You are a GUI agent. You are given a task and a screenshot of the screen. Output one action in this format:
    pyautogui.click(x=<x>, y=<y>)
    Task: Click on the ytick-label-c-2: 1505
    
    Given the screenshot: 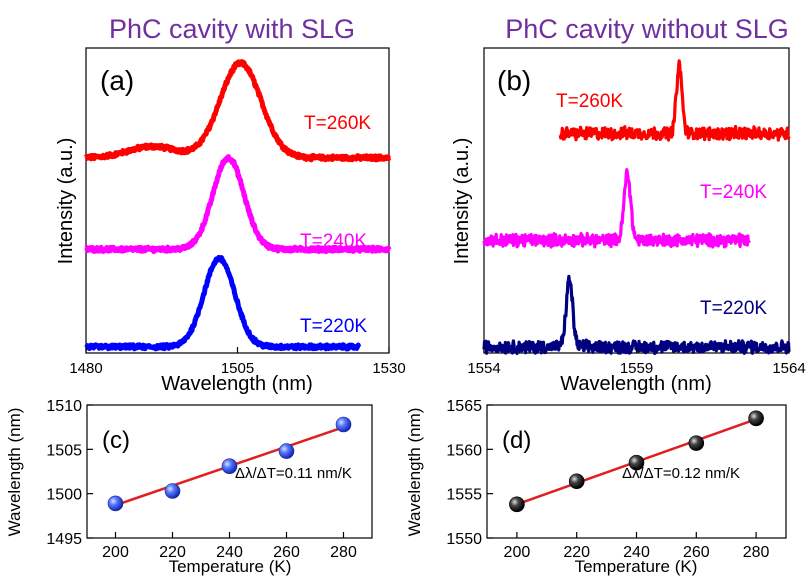 What is the action you would take?
    pyautogui.click(x=64, y=450)
    